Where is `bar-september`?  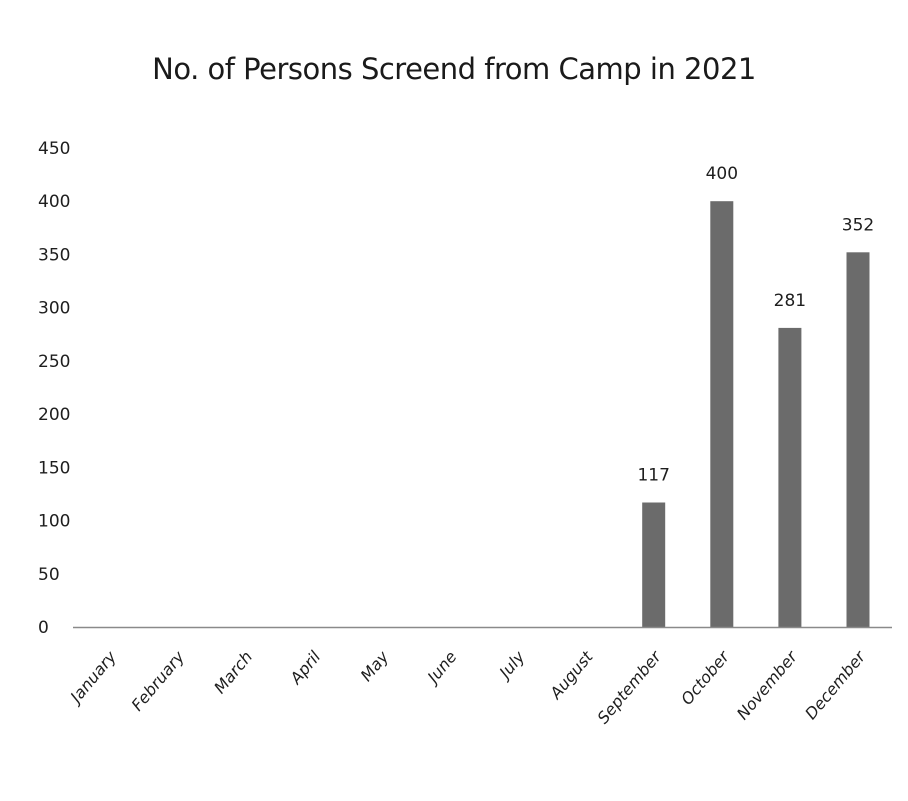
bar-september is located at coordinates (654, 564).